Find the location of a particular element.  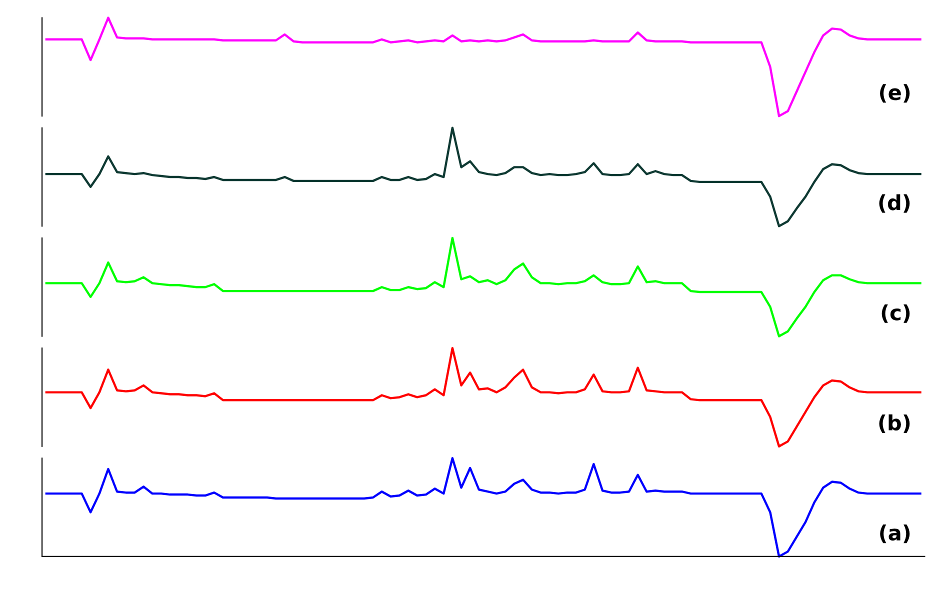

annotation: (d) is located at coordinates (894, 203).